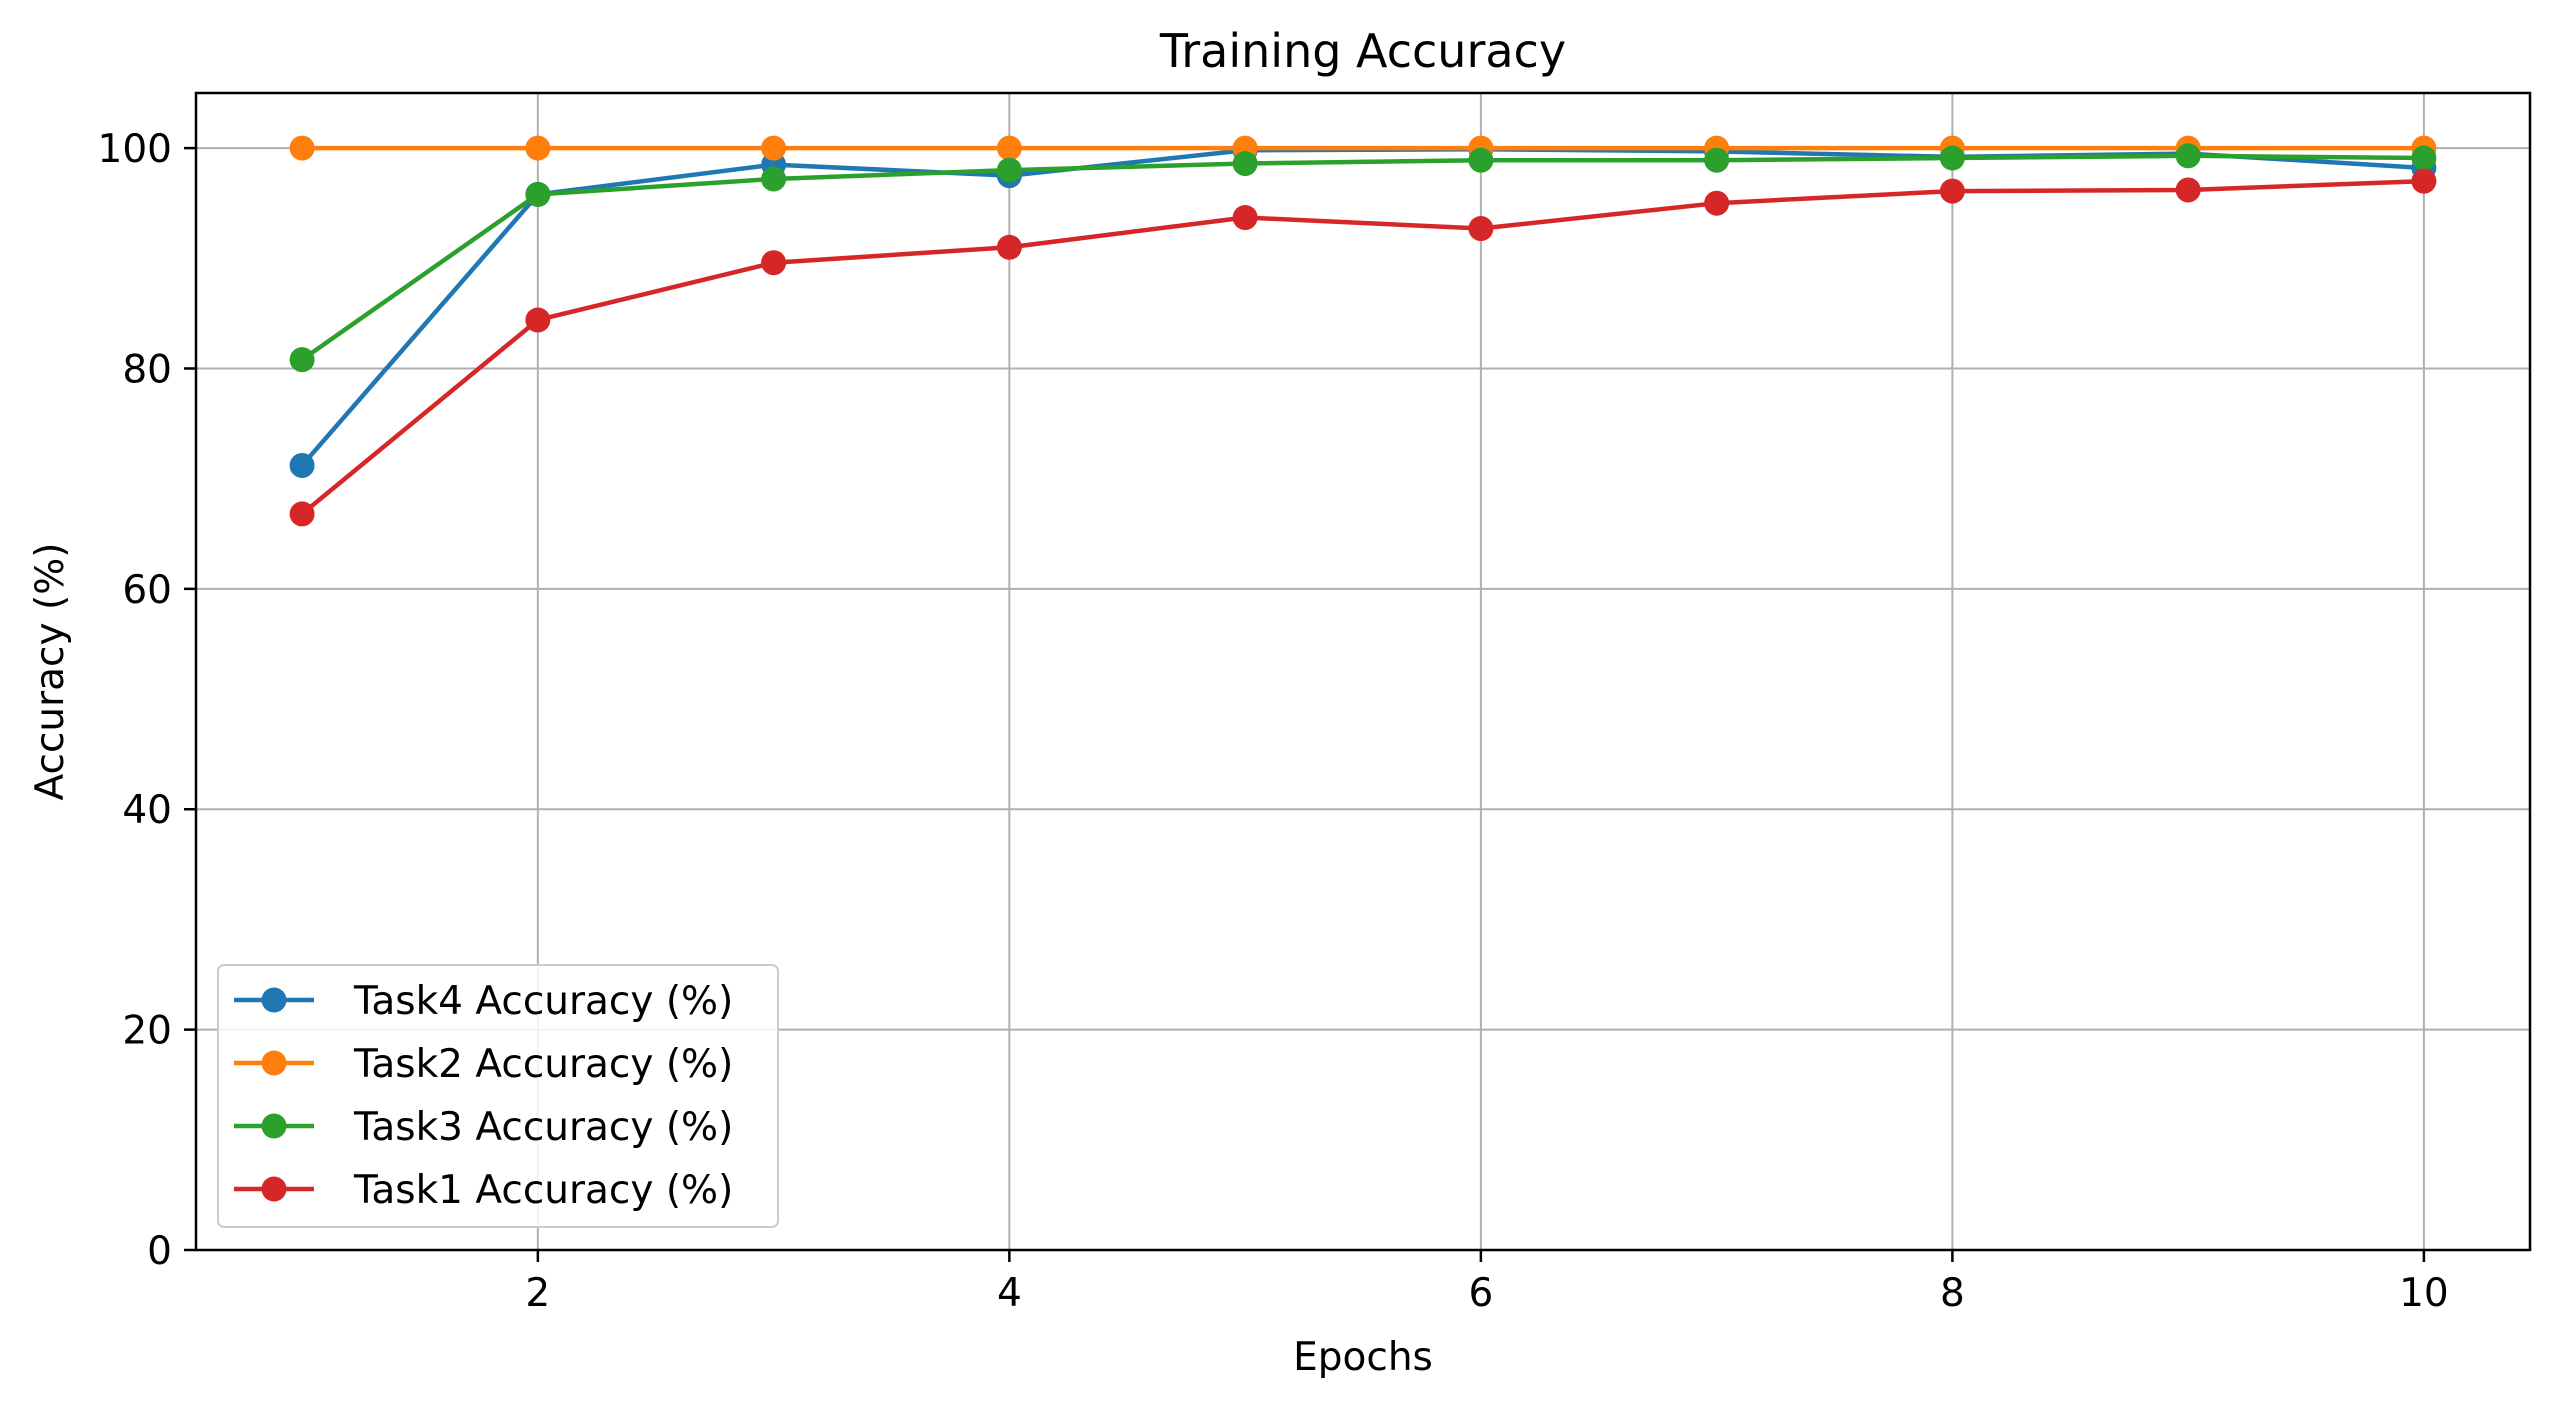 Image resolution: width=2552 pixels, height=1407 pixels. Describe the element at coordinates (50, 672) in the screenshot. I see `y-axis-label: Accuracy (%)` at that location.